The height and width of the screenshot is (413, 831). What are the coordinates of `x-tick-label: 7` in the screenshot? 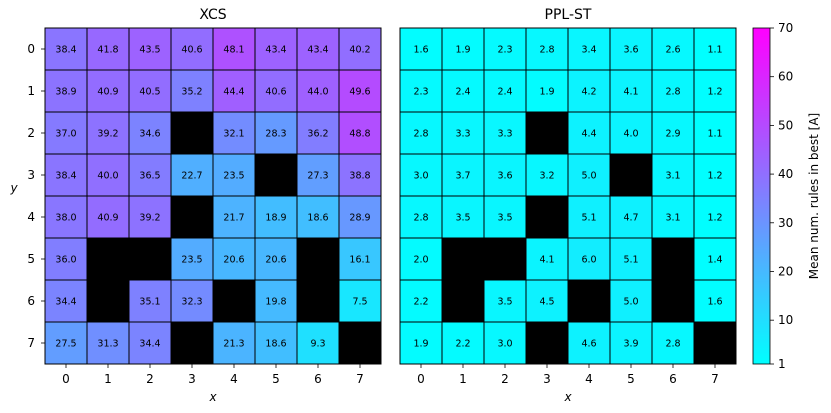 It's located at (715, 379).